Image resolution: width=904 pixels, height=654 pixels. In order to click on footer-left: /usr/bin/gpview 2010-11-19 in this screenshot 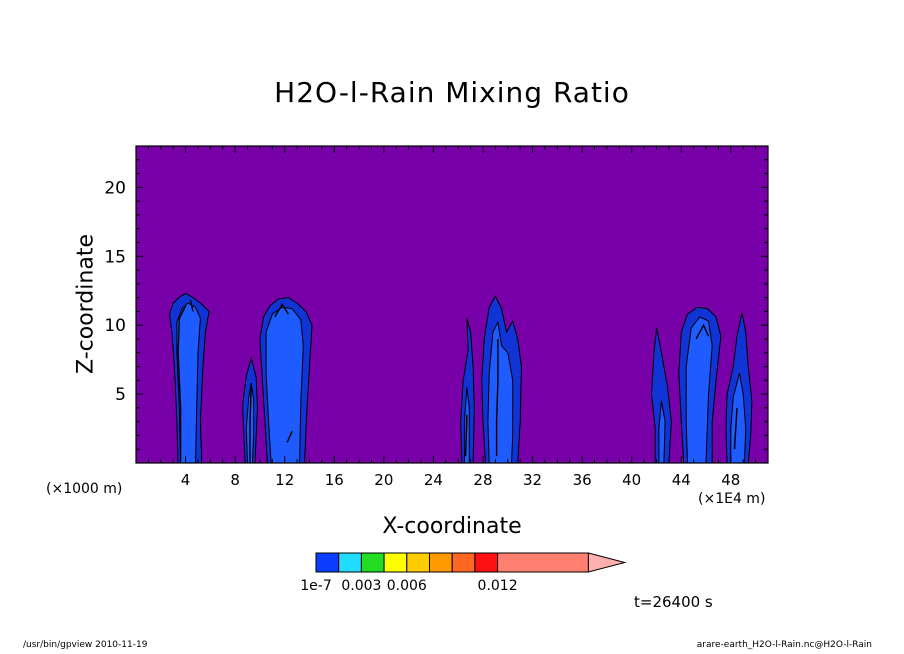, I will do `click(85, 645)`.